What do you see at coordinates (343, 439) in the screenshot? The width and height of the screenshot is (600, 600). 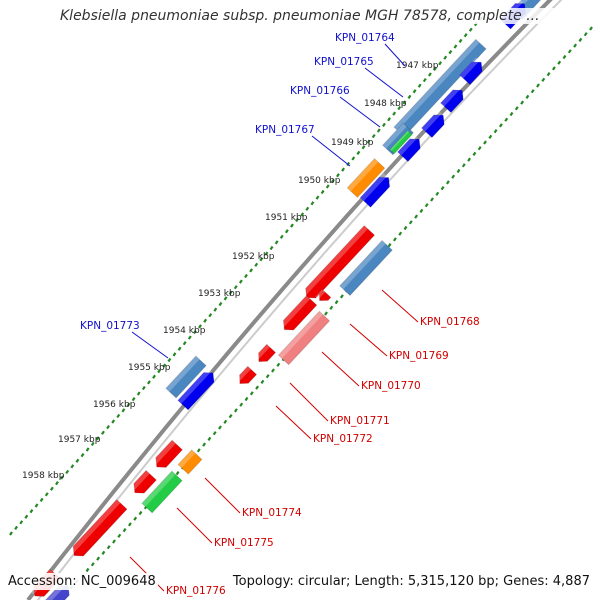 I see `gene-label: KPN_01772` at bounding box center [343, 439].